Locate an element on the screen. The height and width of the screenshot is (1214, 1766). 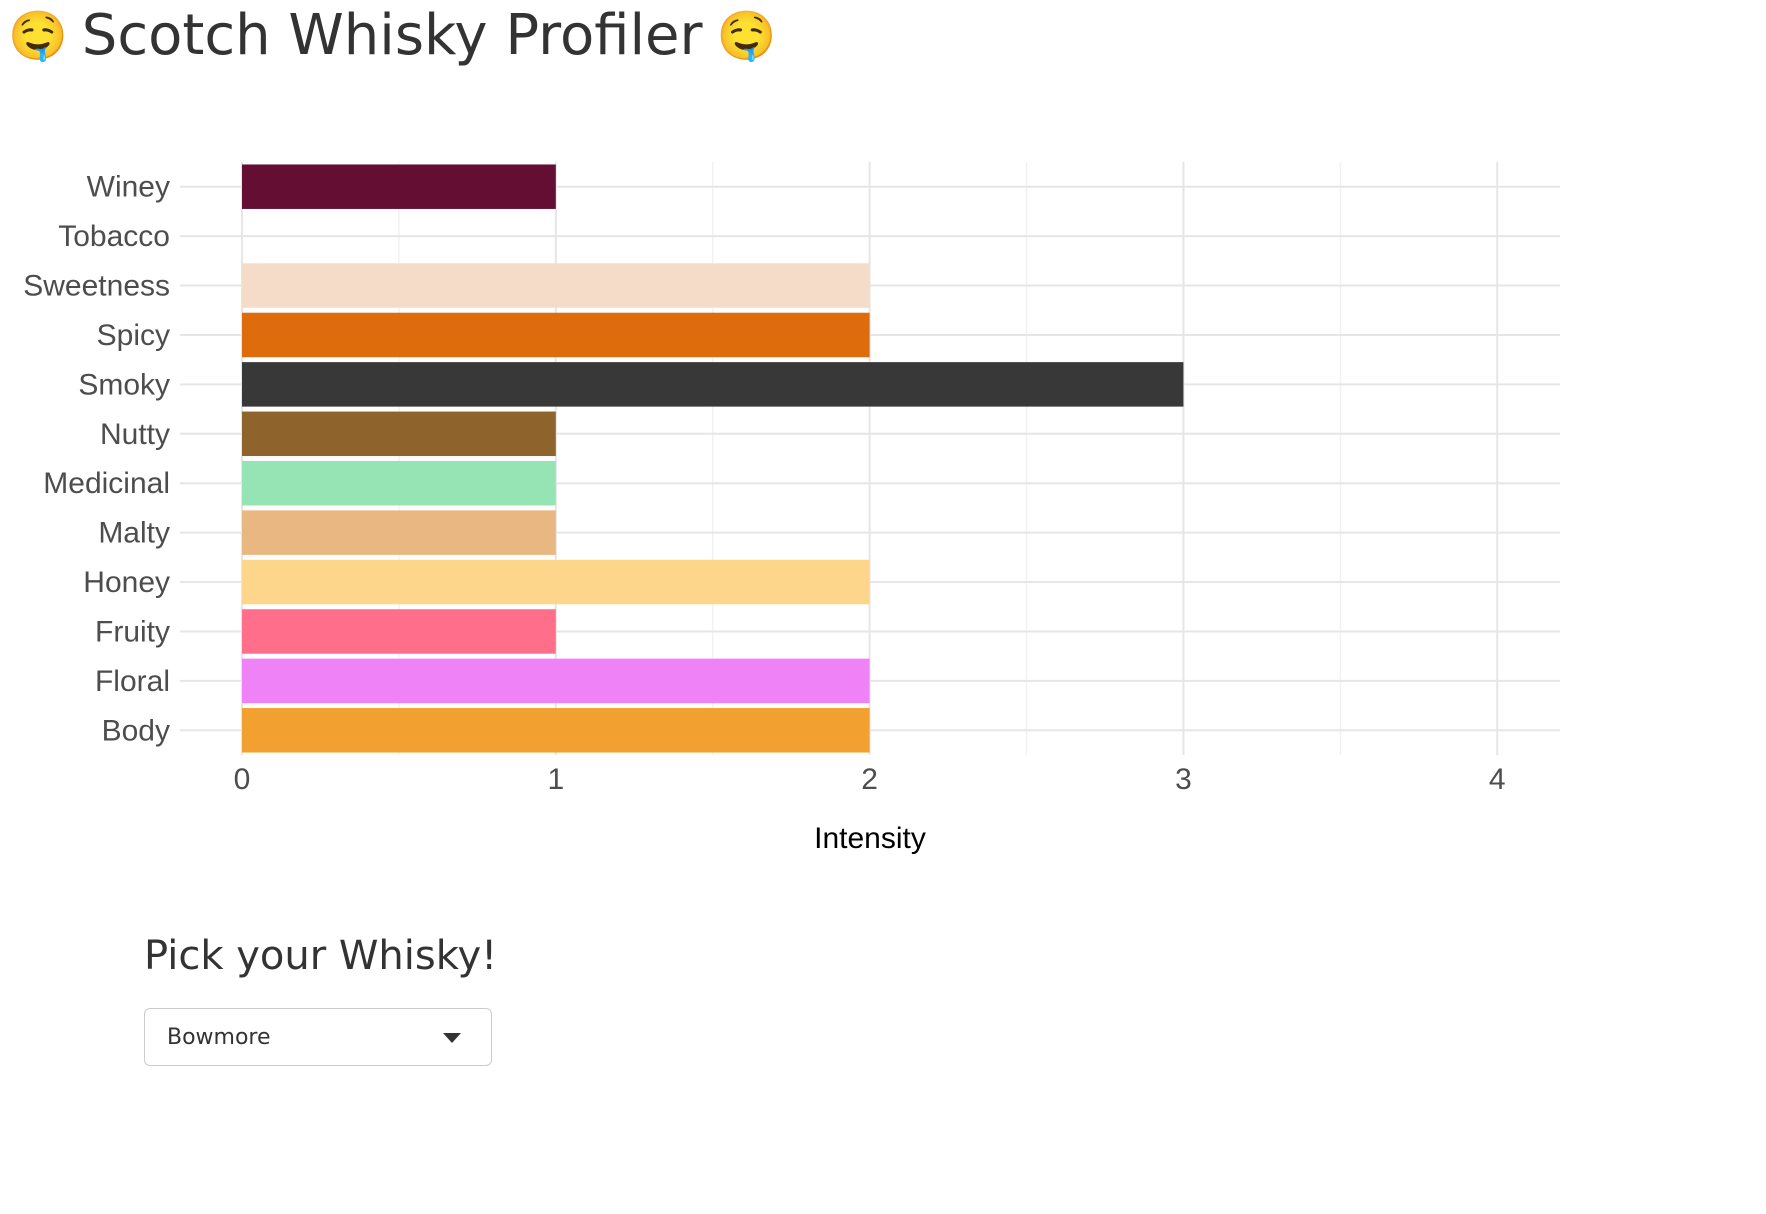
bar-fruity is located at coordinates (399, 631).